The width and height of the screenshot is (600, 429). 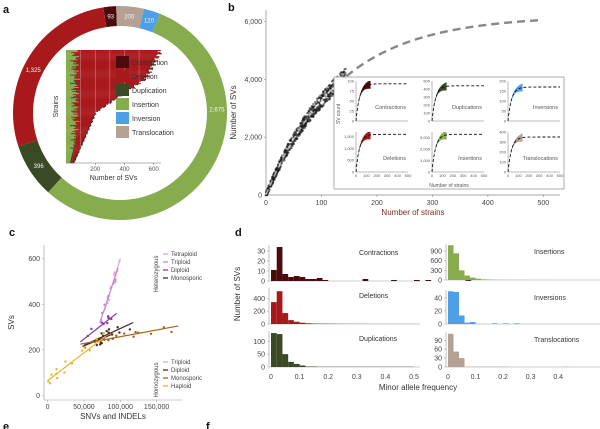 What do you see at coordinates (557, 340) in the screenshot?
I see `d-title-translocations: Translocations` at bounding box center [557, 340].